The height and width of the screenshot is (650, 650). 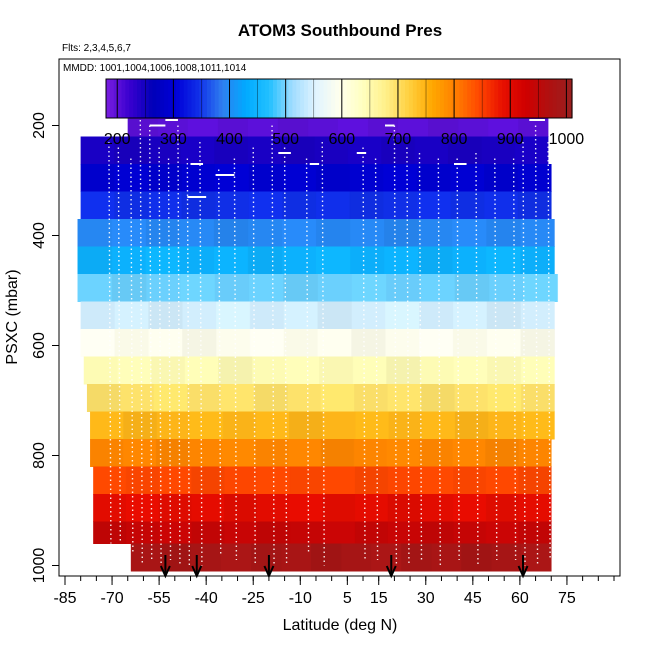 I want to click on colorbar-tick-label: 400, so click(x=229, y=139).